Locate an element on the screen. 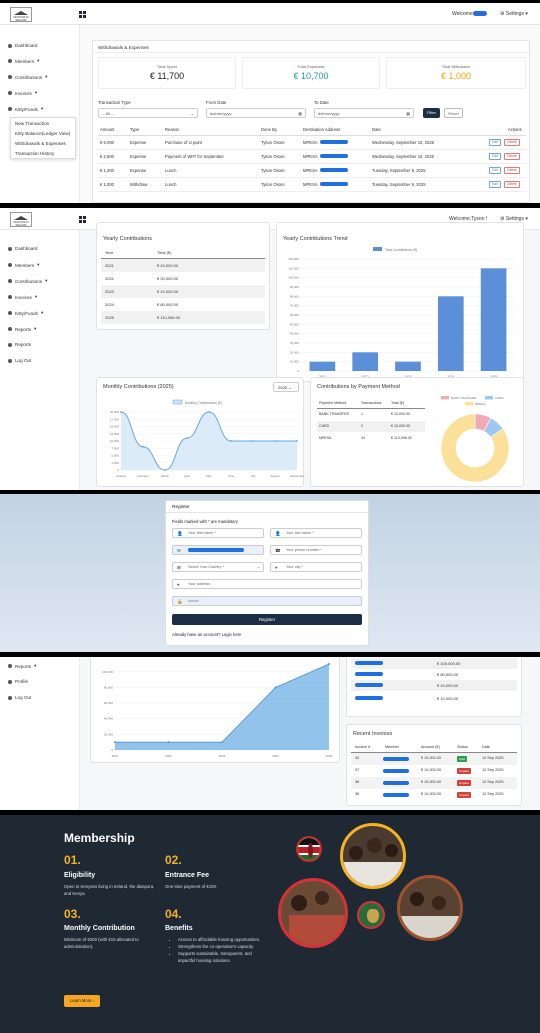 This screenshot has width=540, height=1033. calendar-icon: ▦ is located at coordinates (300, 113).